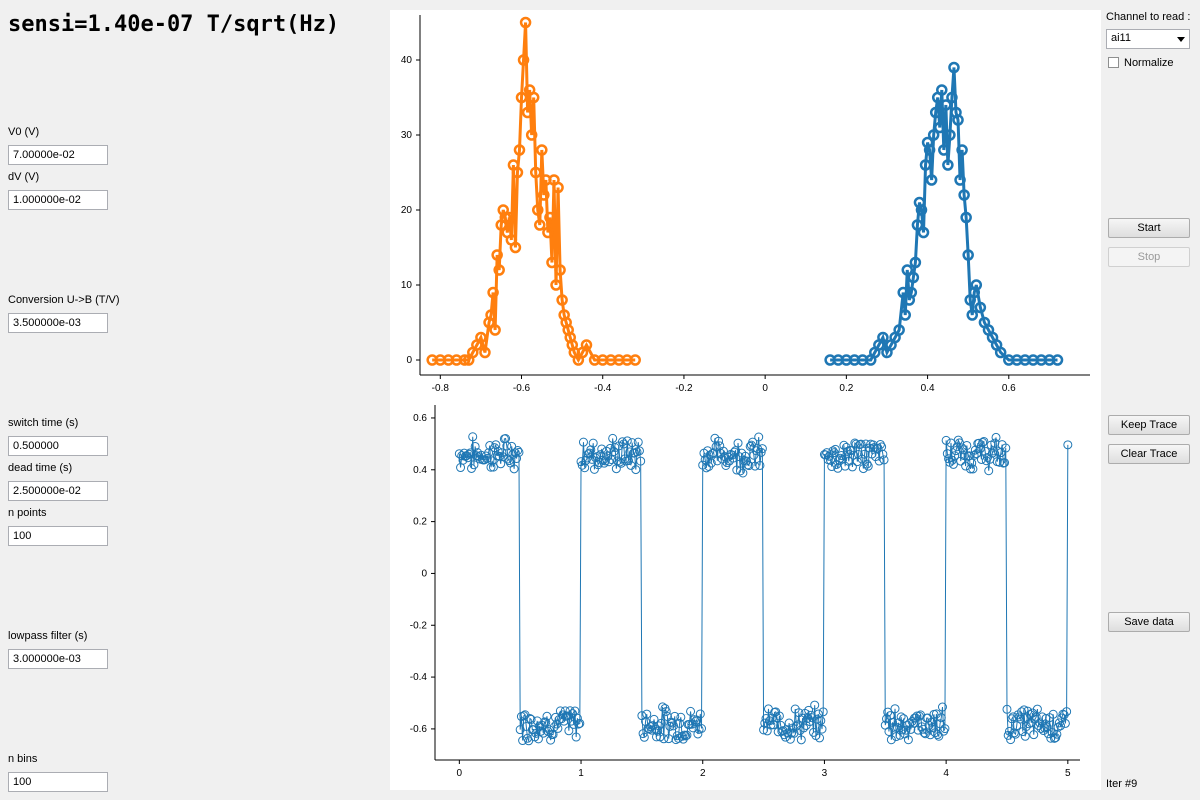 Image resolution: width=1200 pixels, height=800 pixels. I want to click on channel-select: ai11, so click(1148, 39).